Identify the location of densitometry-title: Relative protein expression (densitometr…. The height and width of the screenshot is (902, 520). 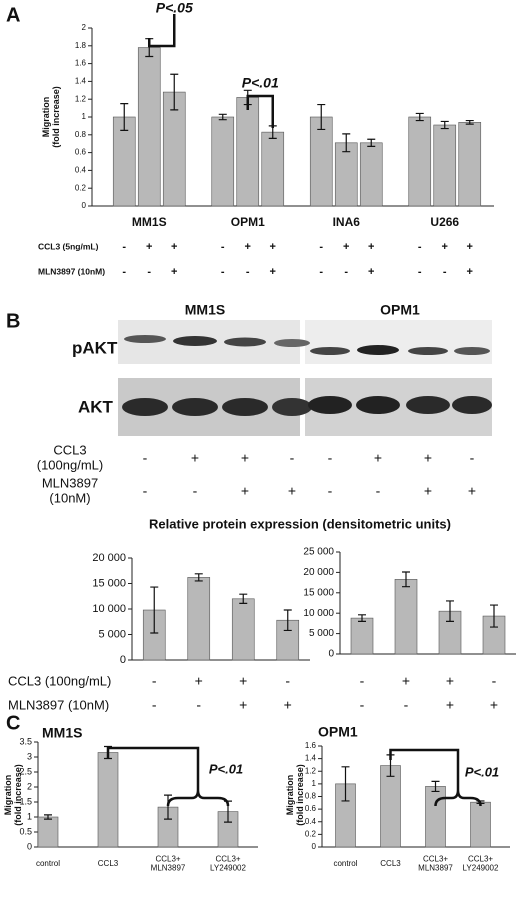
(300, 523).